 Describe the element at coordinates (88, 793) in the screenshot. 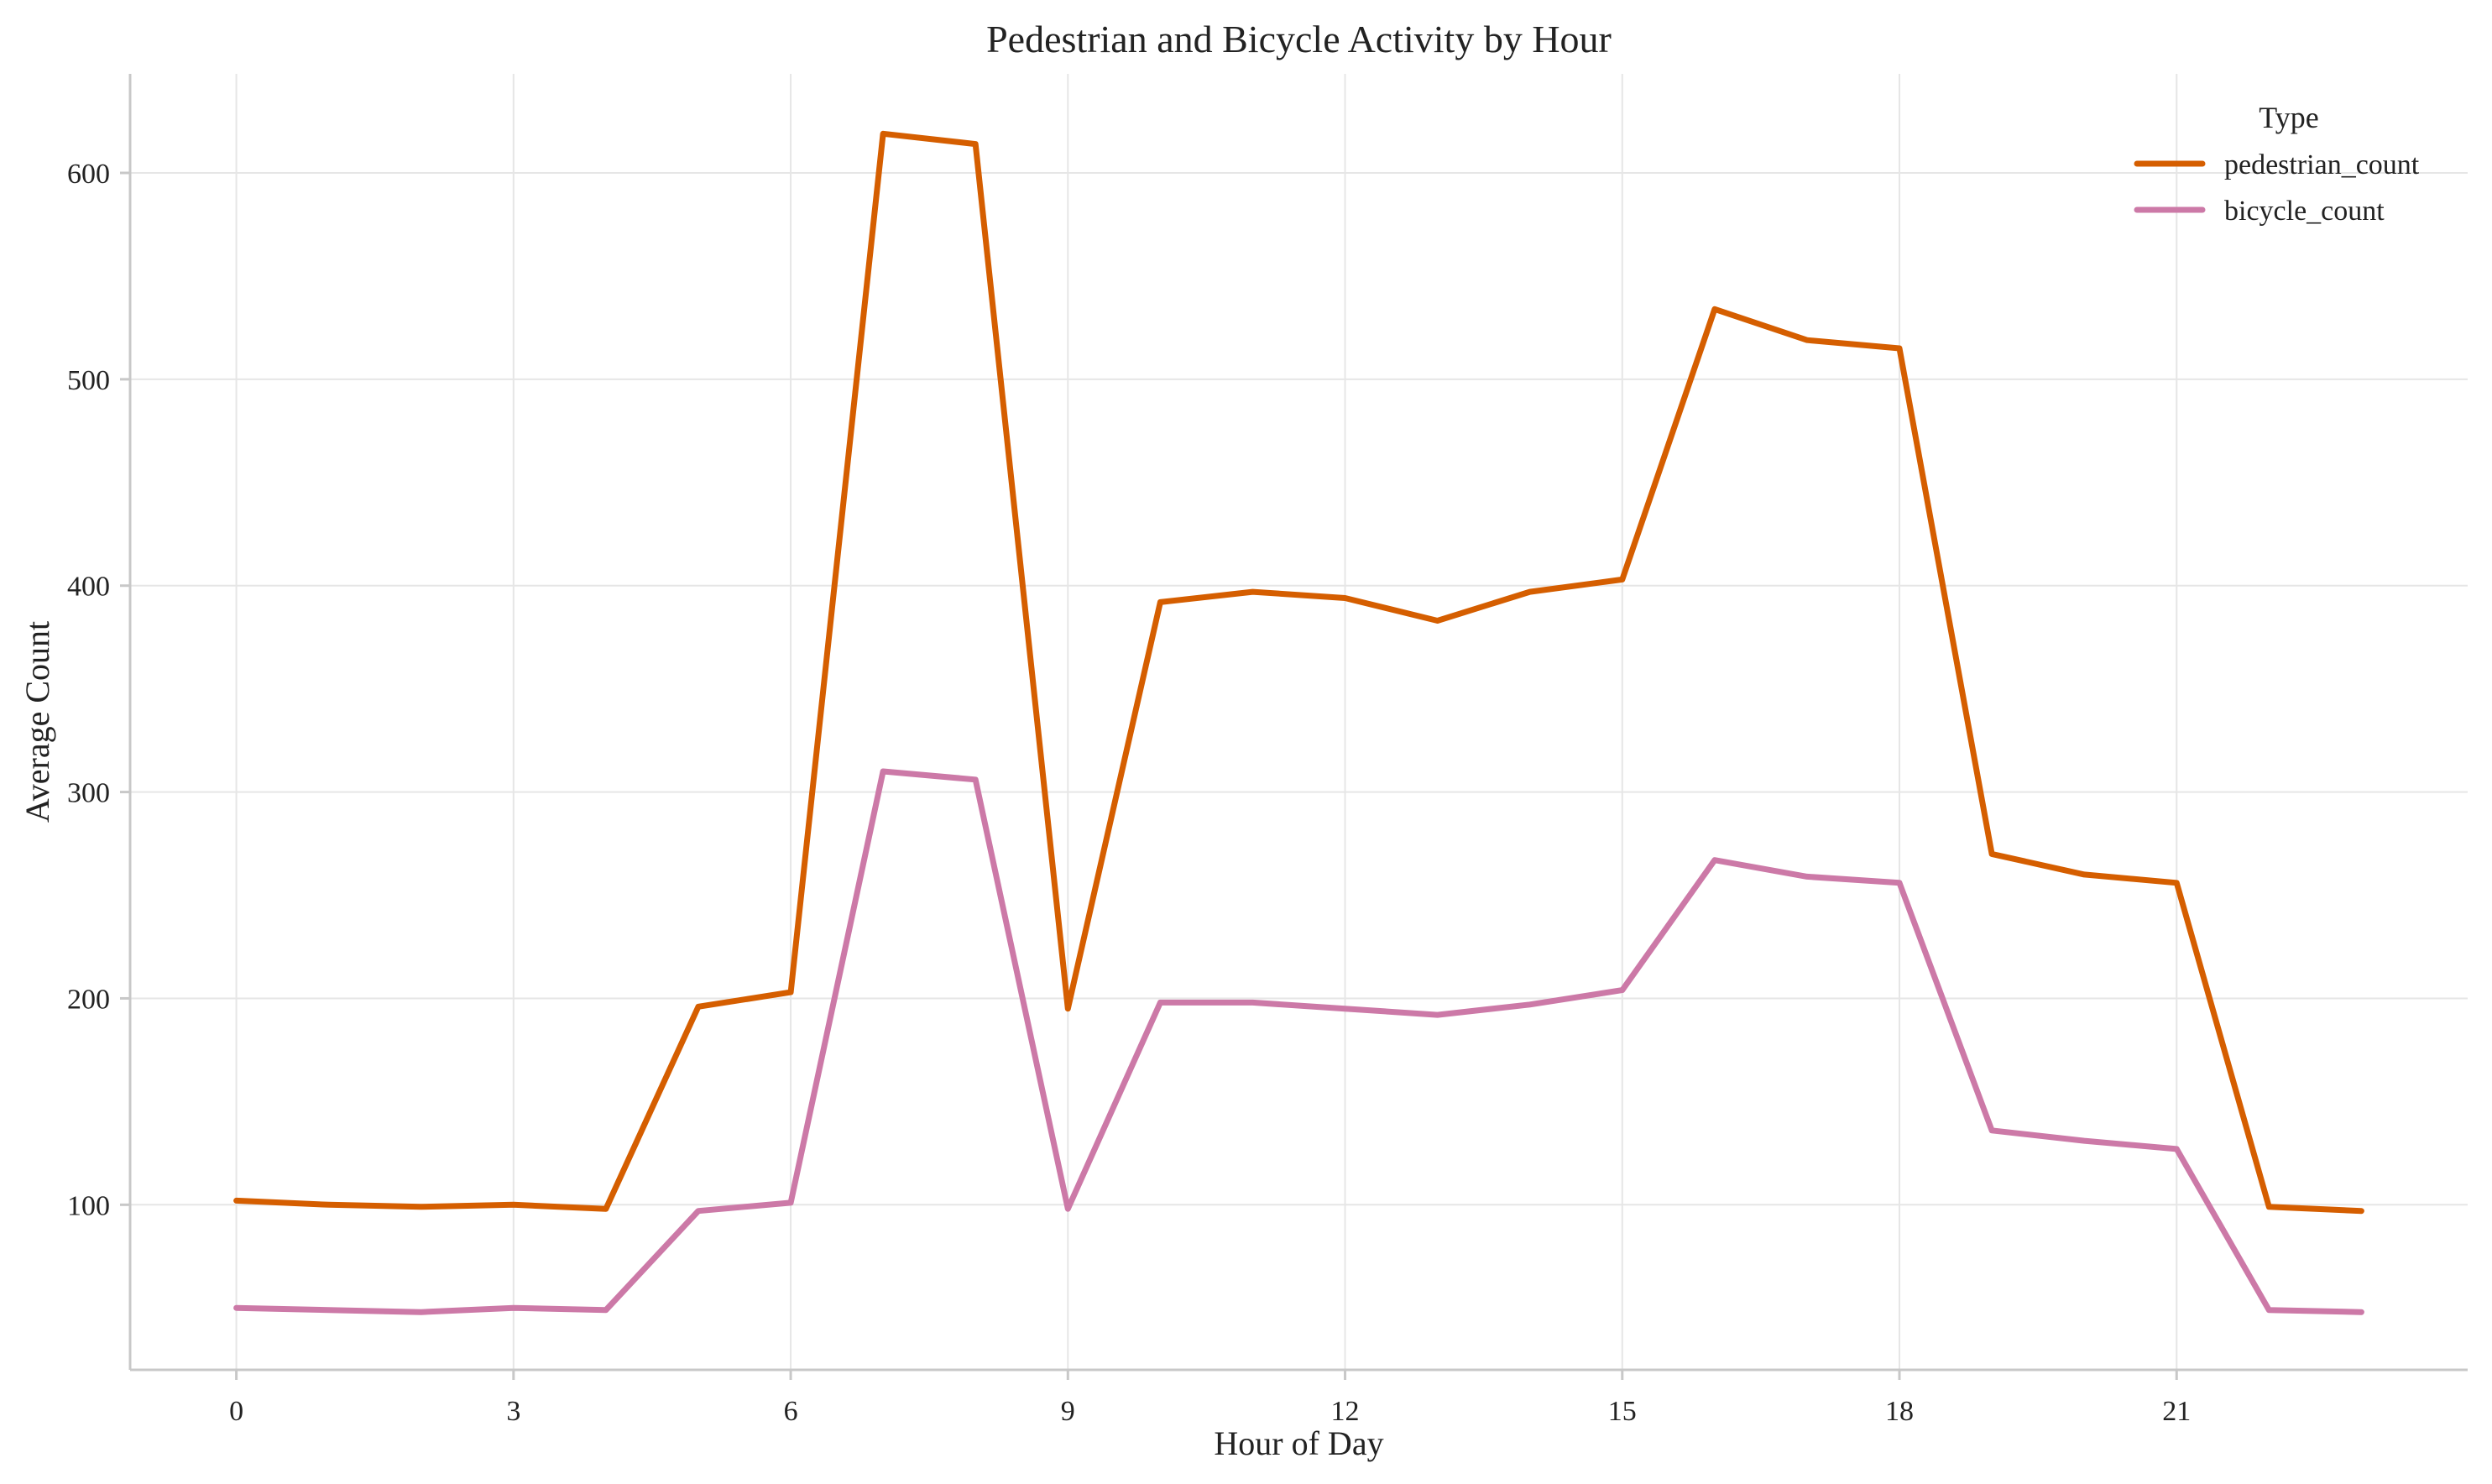

I see `y-tick-label: 300` at that location.